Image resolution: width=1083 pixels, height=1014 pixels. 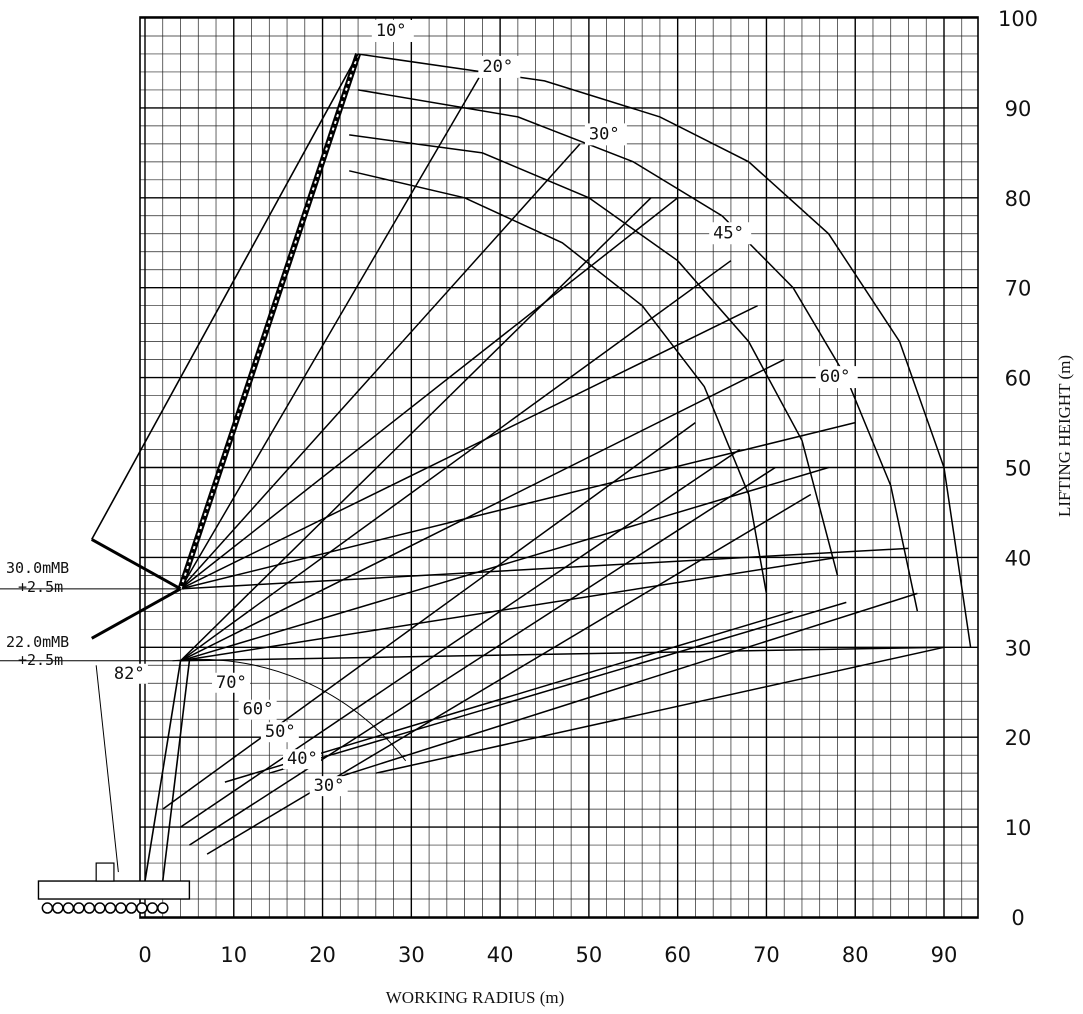 What do you see at coordinates (37, 568) in the screenshot?
I see `main-boom-label: 30.0mMB` at bounding box center [37, 568].